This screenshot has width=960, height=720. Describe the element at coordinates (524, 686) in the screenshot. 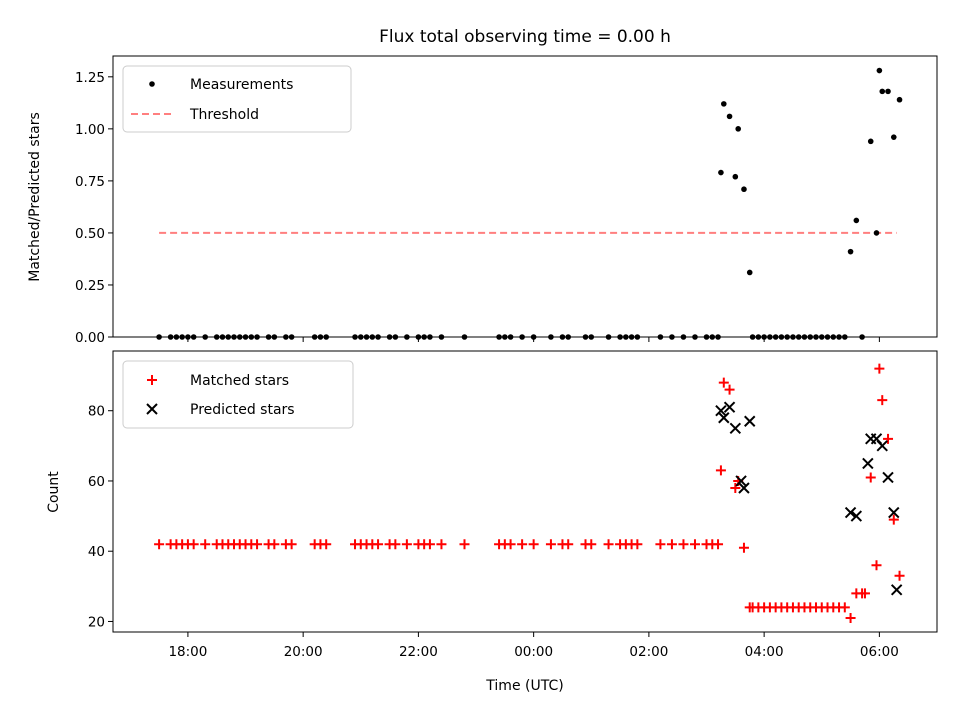

I see `xlabel: Time (UTC)` at that location.